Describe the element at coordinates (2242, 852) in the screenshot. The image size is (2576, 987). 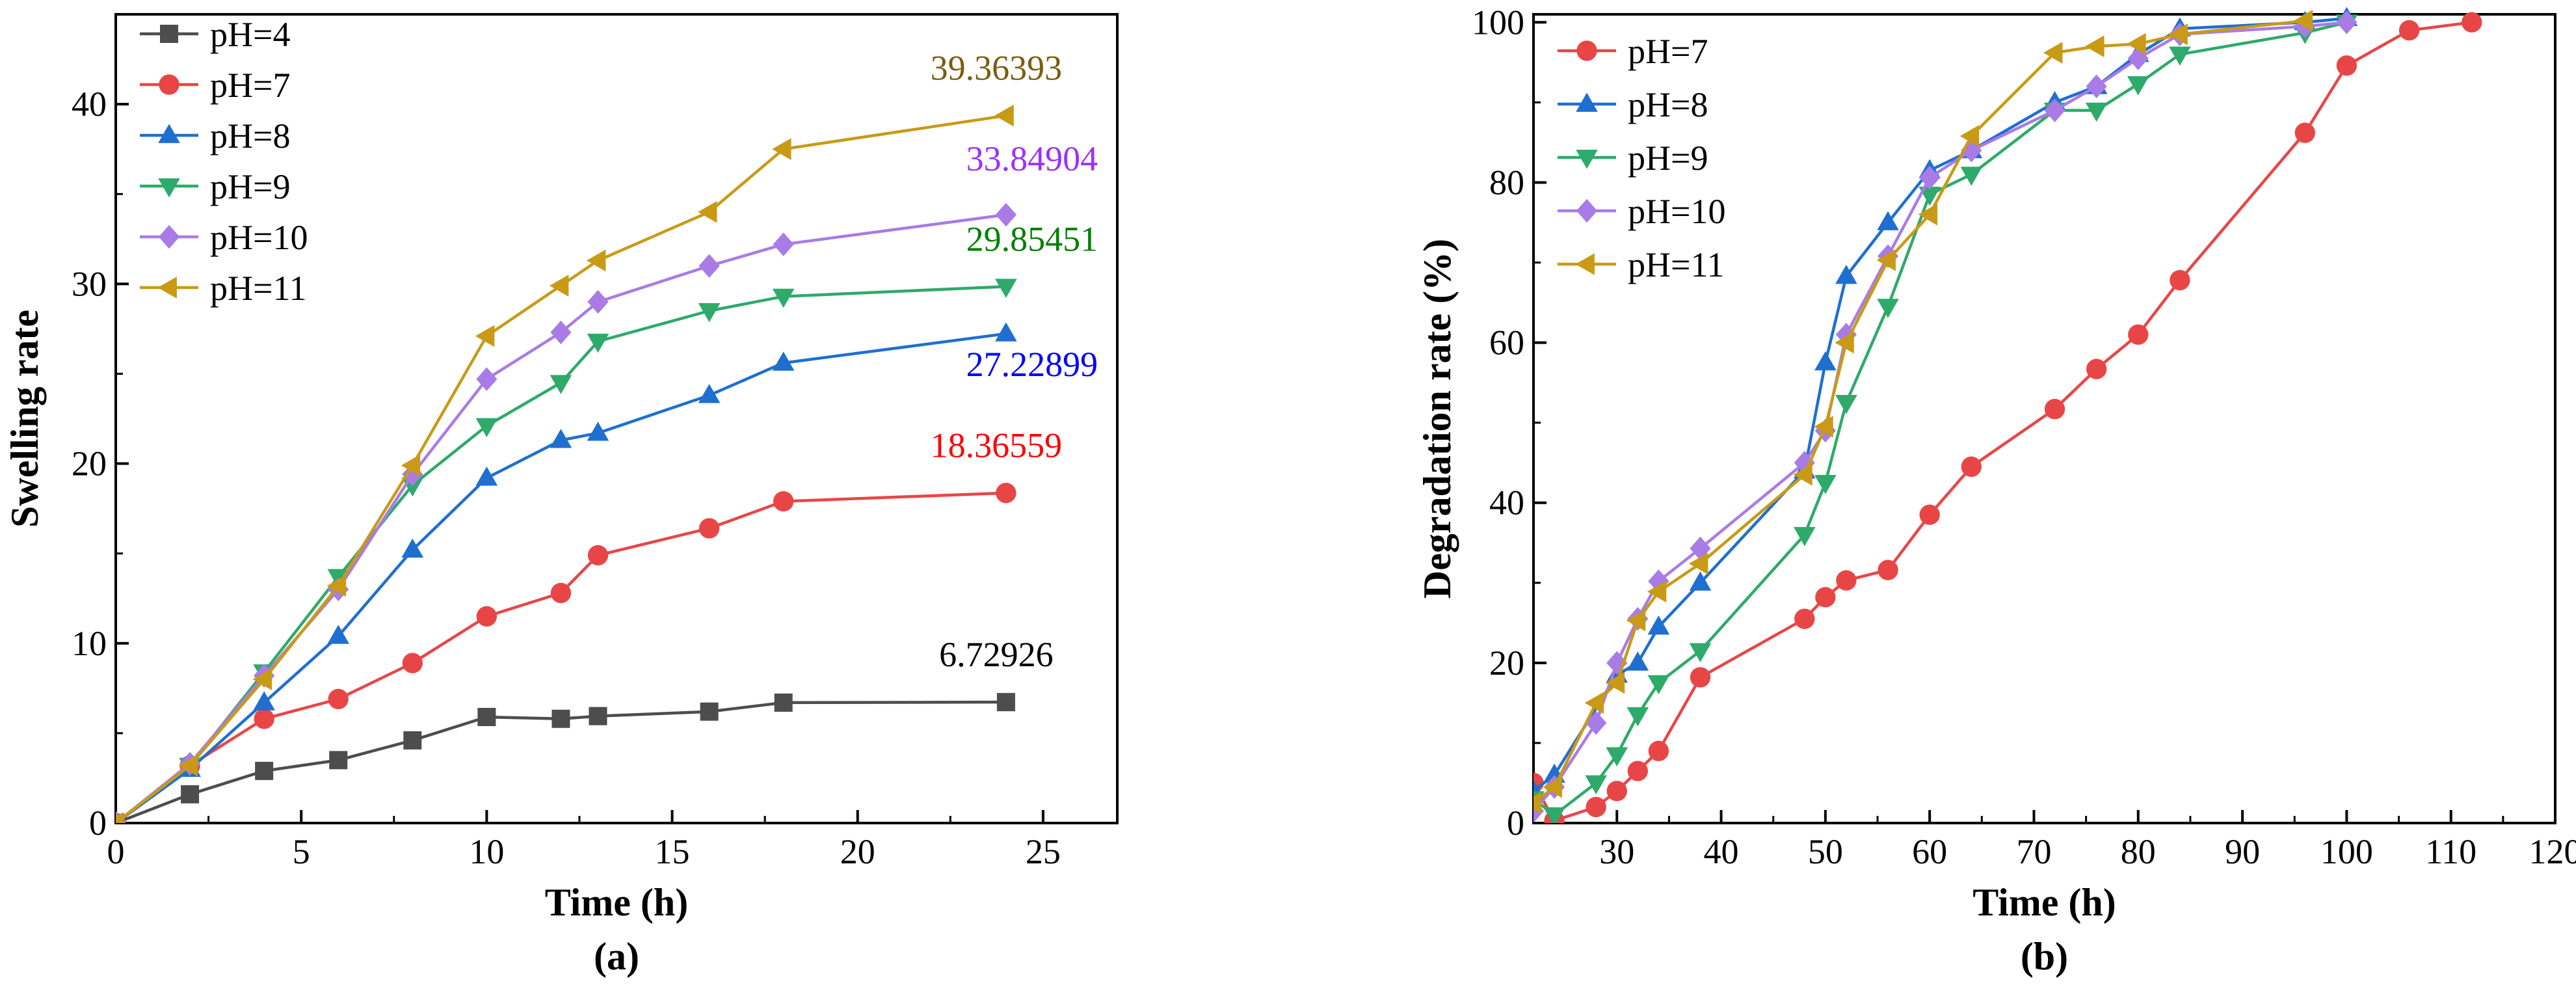
I see `x-tick-label: 90` at that location.